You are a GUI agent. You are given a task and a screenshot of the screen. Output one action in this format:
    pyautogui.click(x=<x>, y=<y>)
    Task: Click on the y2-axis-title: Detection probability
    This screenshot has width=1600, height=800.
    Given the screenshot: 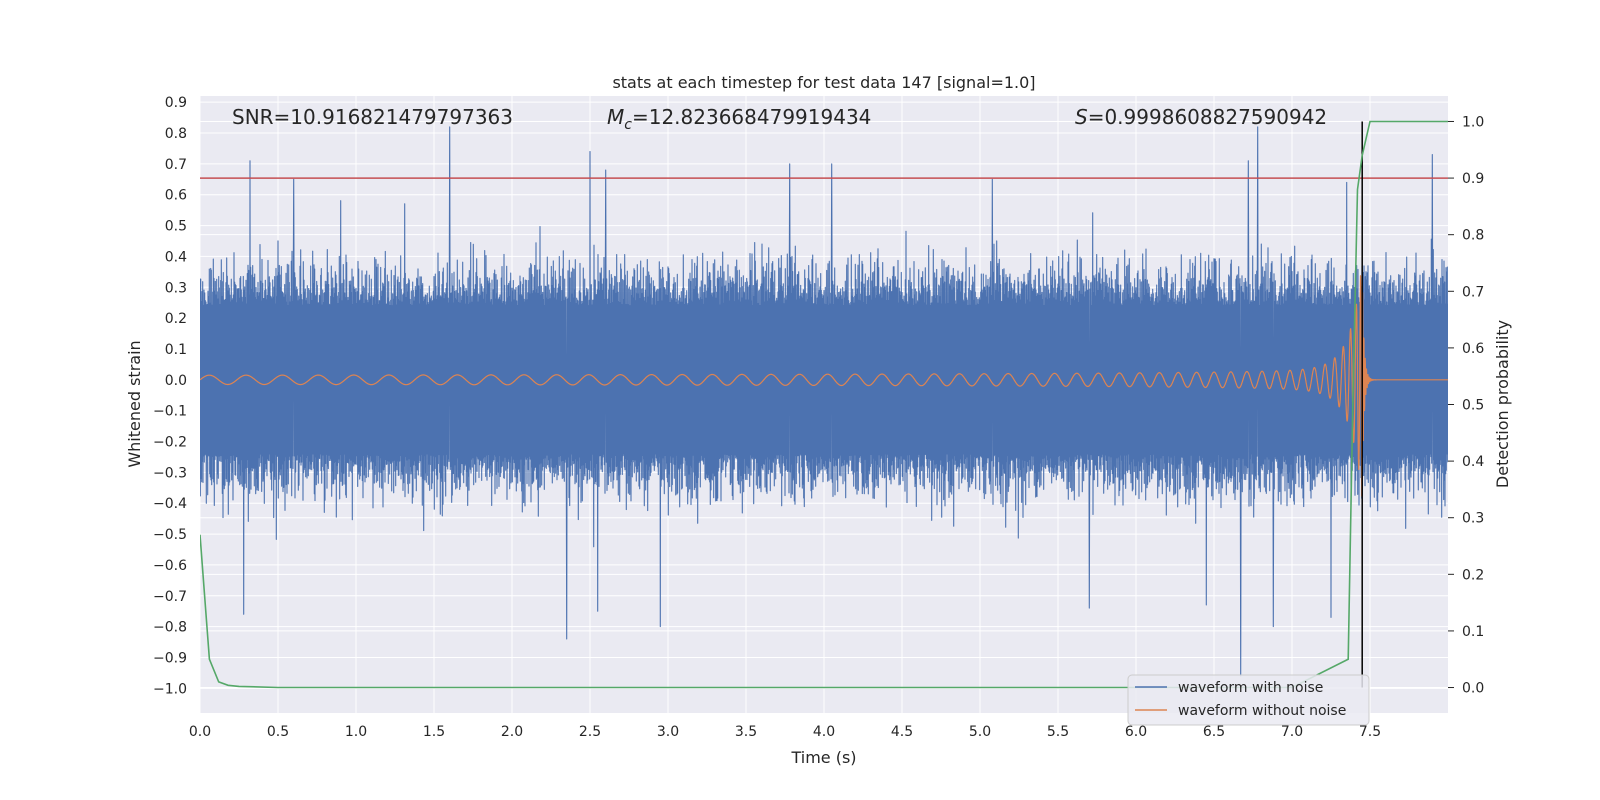 What is the action you would take?
    pyautogui.click(x=1502, y=404)
    